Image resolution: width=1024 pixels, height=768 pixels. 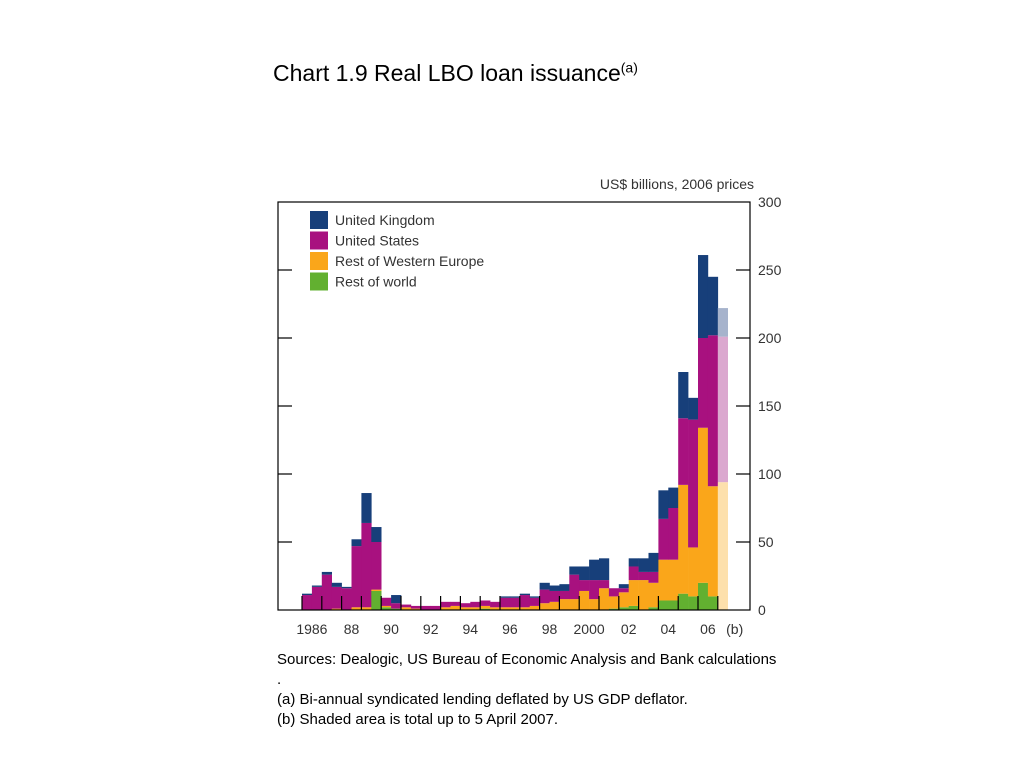 What do you see at coordinates (471, 629) in the screenshot?
I see `x-tick-label-4: 94` at bounding box center [471, 629].